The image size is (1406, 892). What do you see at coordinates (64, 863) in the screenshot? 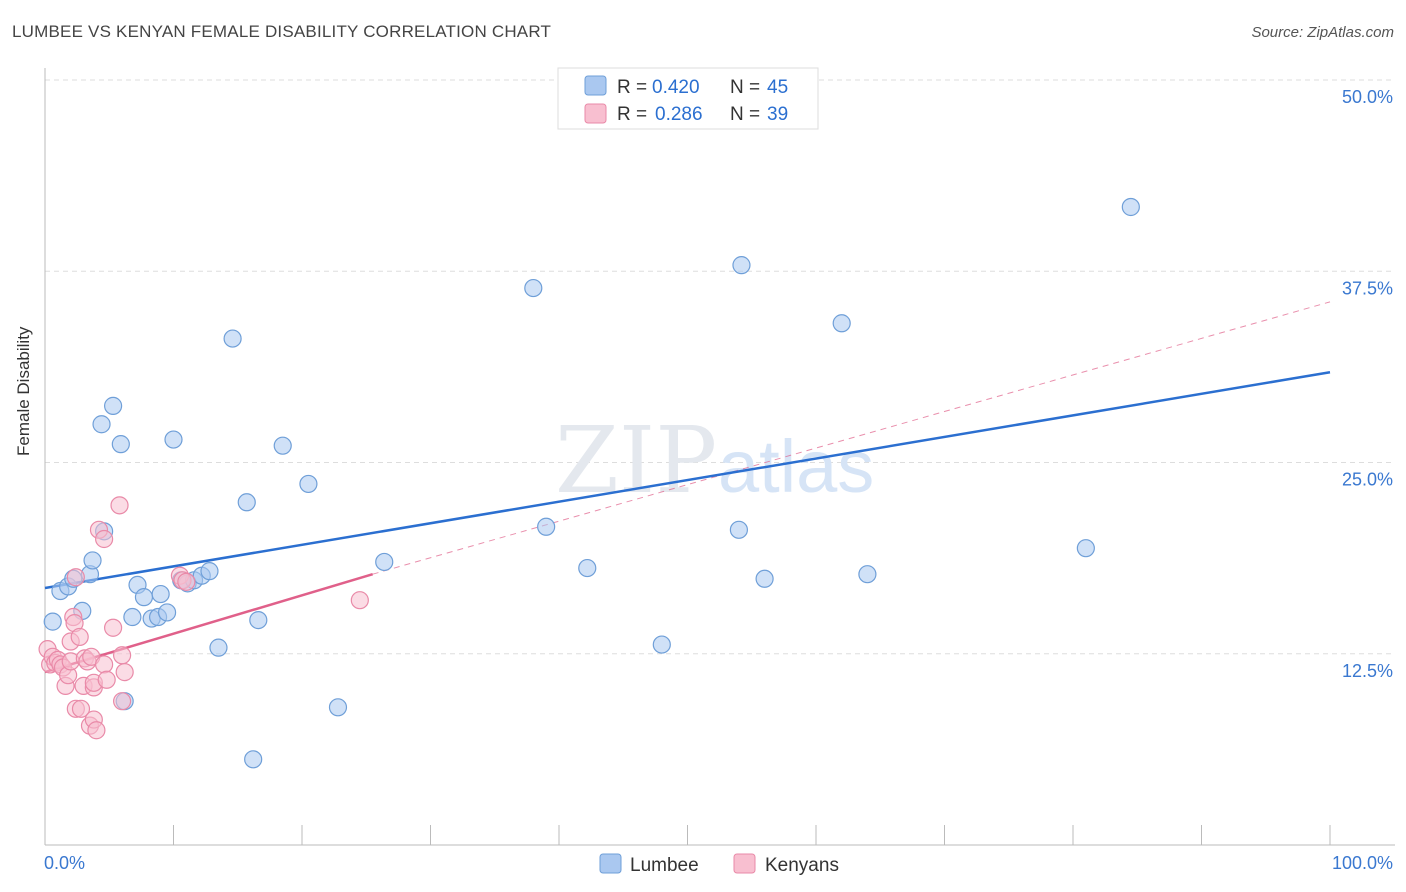
I see `x-tick-label: 0.0%` at bounding box center [64, 863].